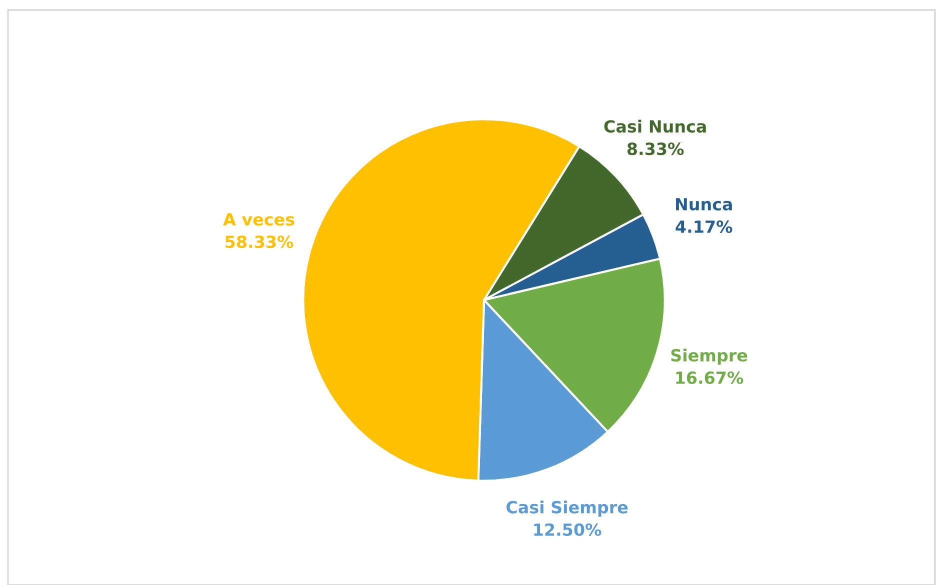 This screenshot has height=585, width=943. I want to click on data-label: 4.17%, so click(704, 226).